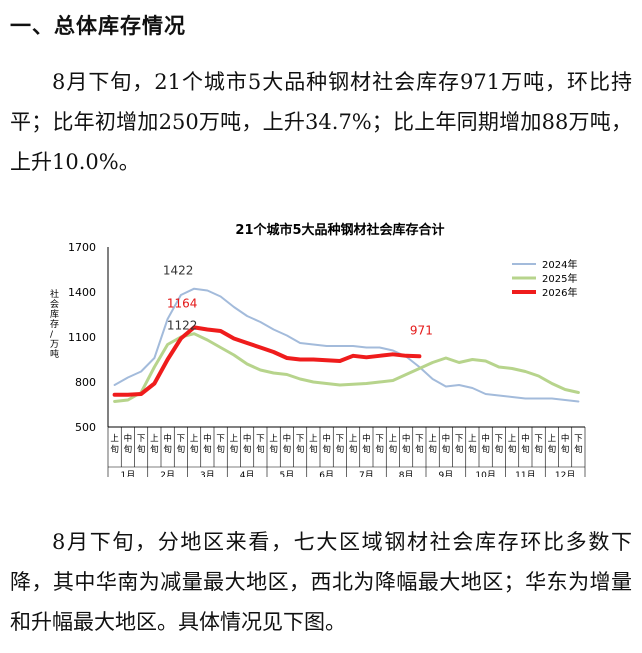 This screenshot has height=653, width=642. I want to click on y-tick-label: 1400, so click(82, 292).